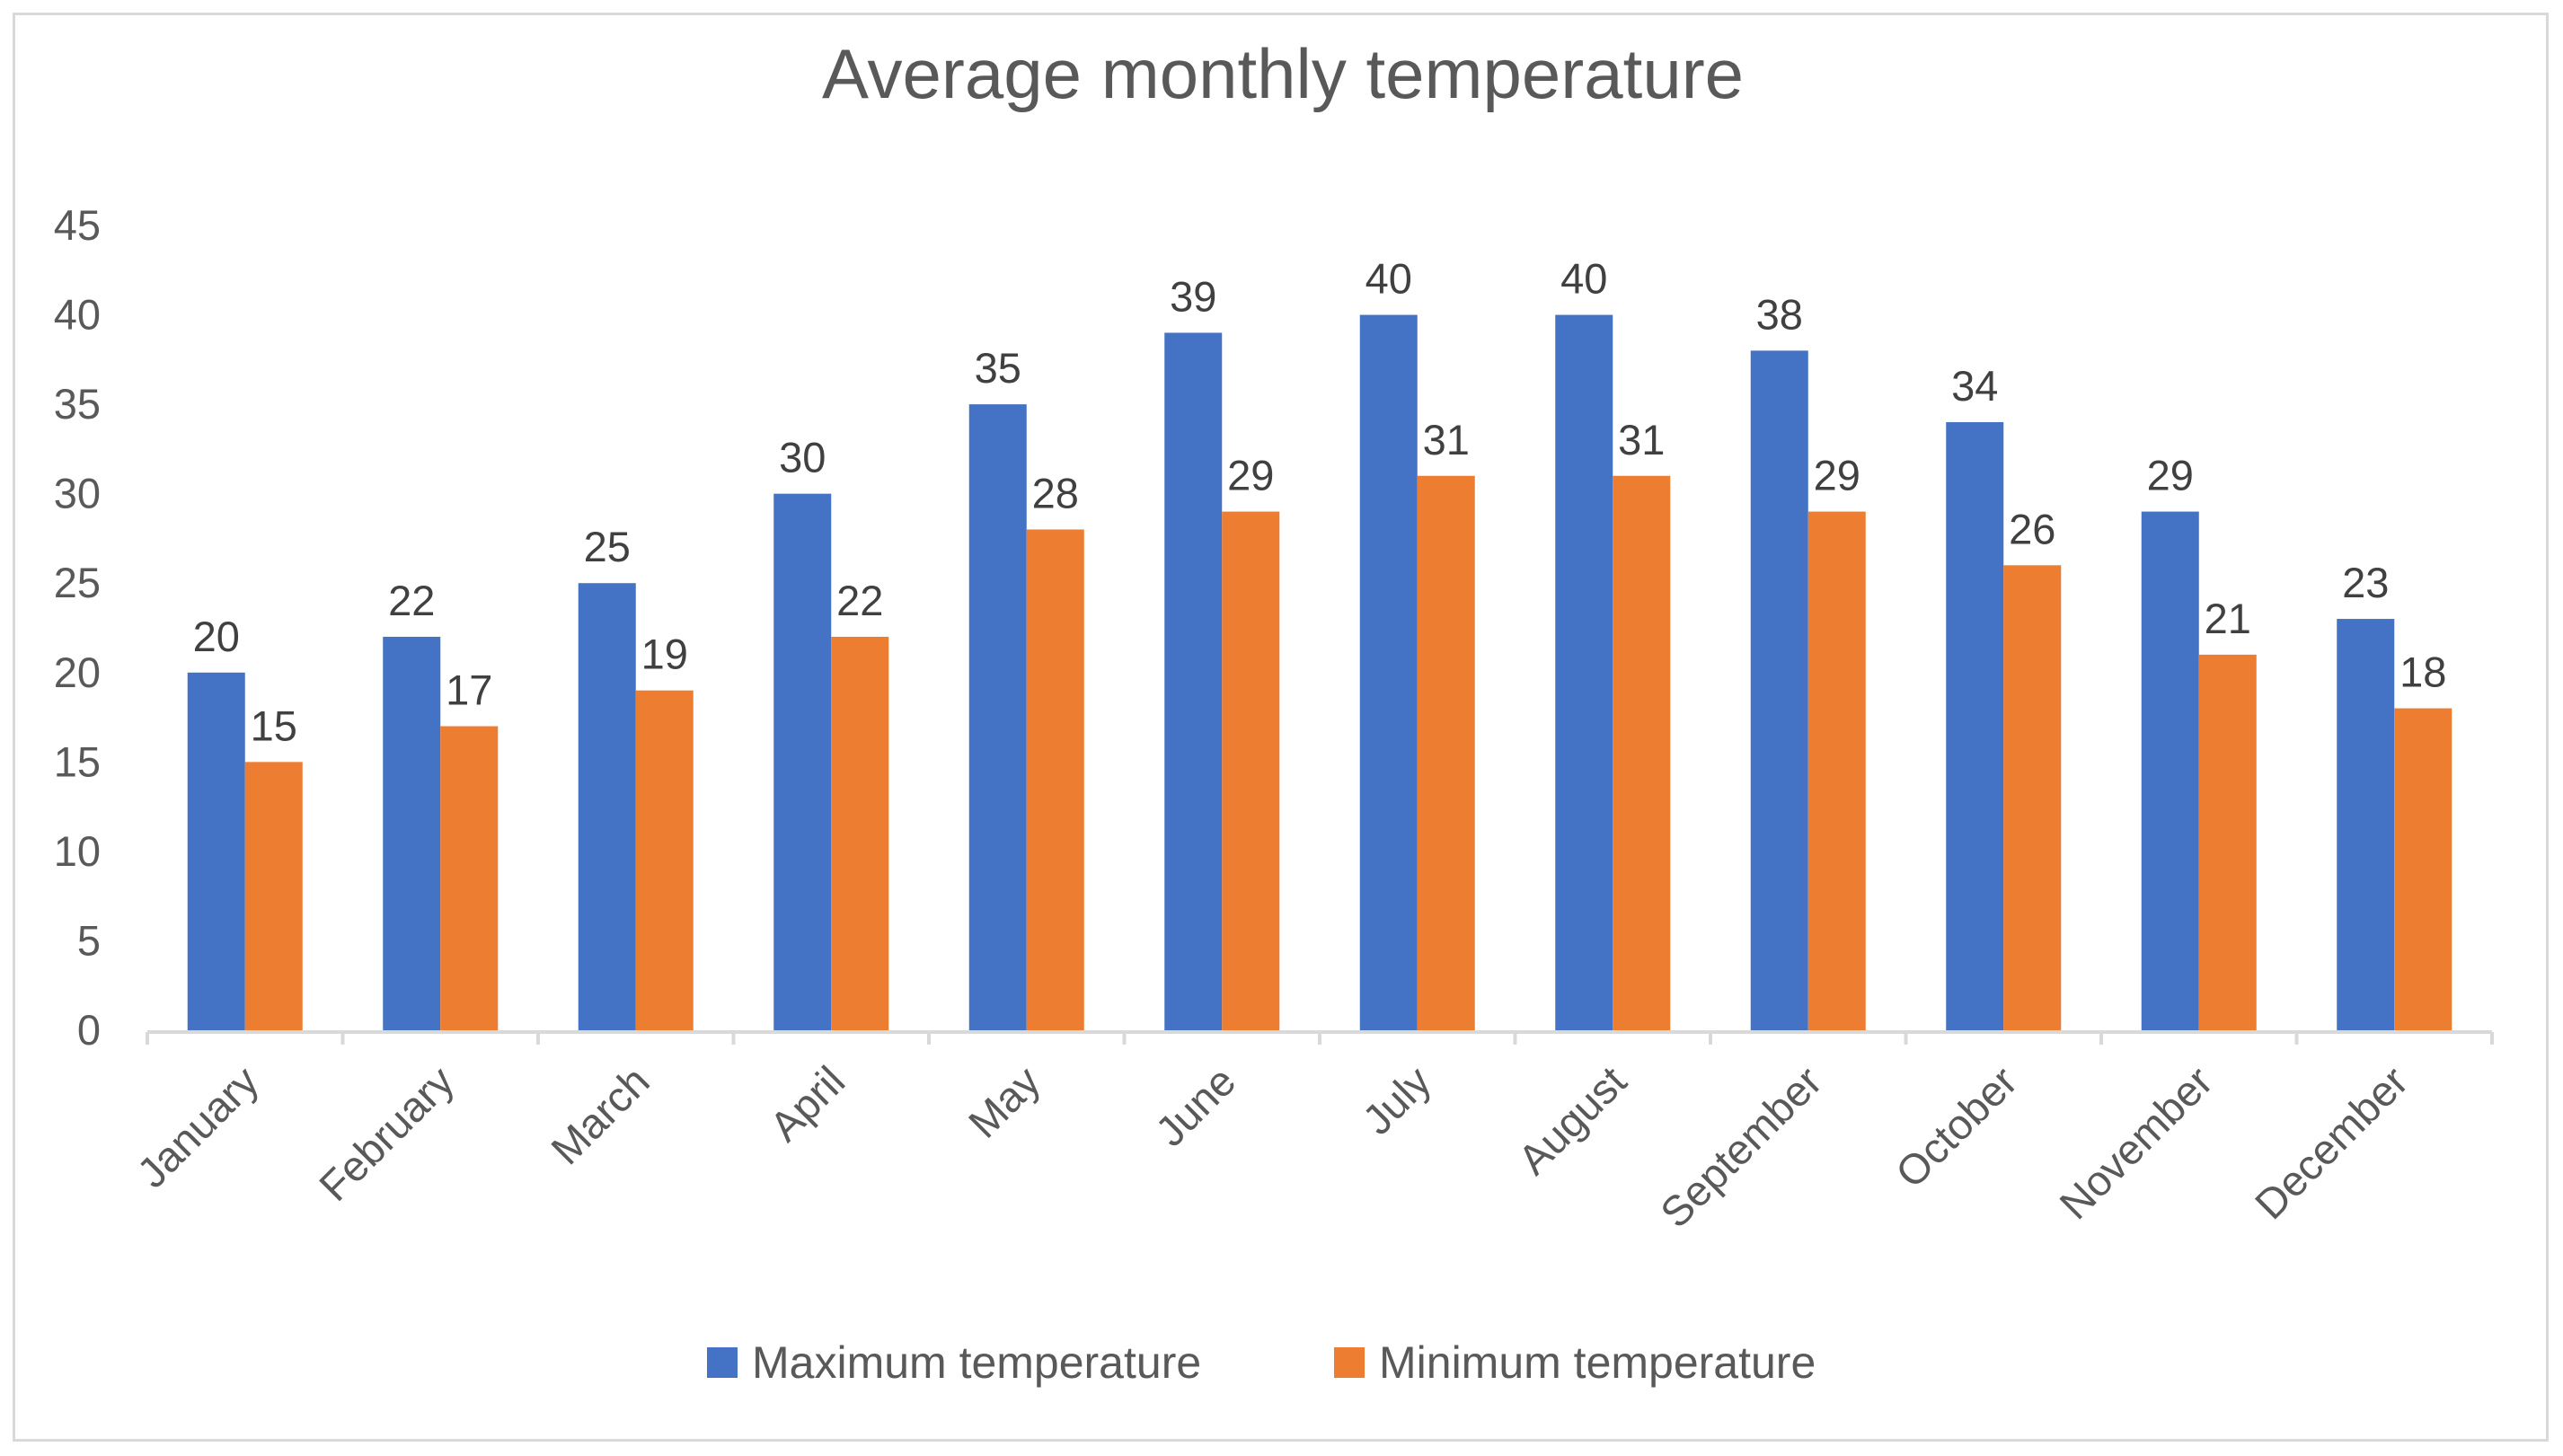 This screenshot has height=1456, width=2563. I want to click on x-category-label: April, so click(806, 1104).